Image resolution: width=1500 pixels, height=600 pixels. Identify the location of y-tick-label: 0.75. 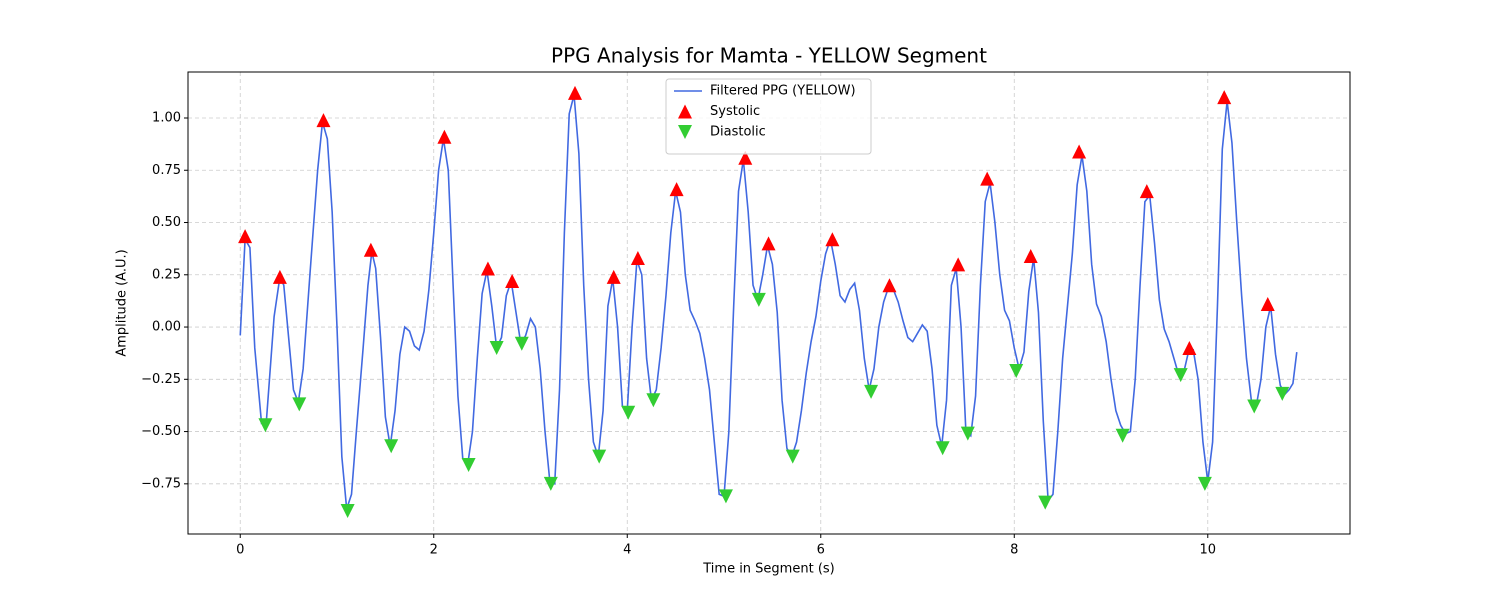
(166, 170).